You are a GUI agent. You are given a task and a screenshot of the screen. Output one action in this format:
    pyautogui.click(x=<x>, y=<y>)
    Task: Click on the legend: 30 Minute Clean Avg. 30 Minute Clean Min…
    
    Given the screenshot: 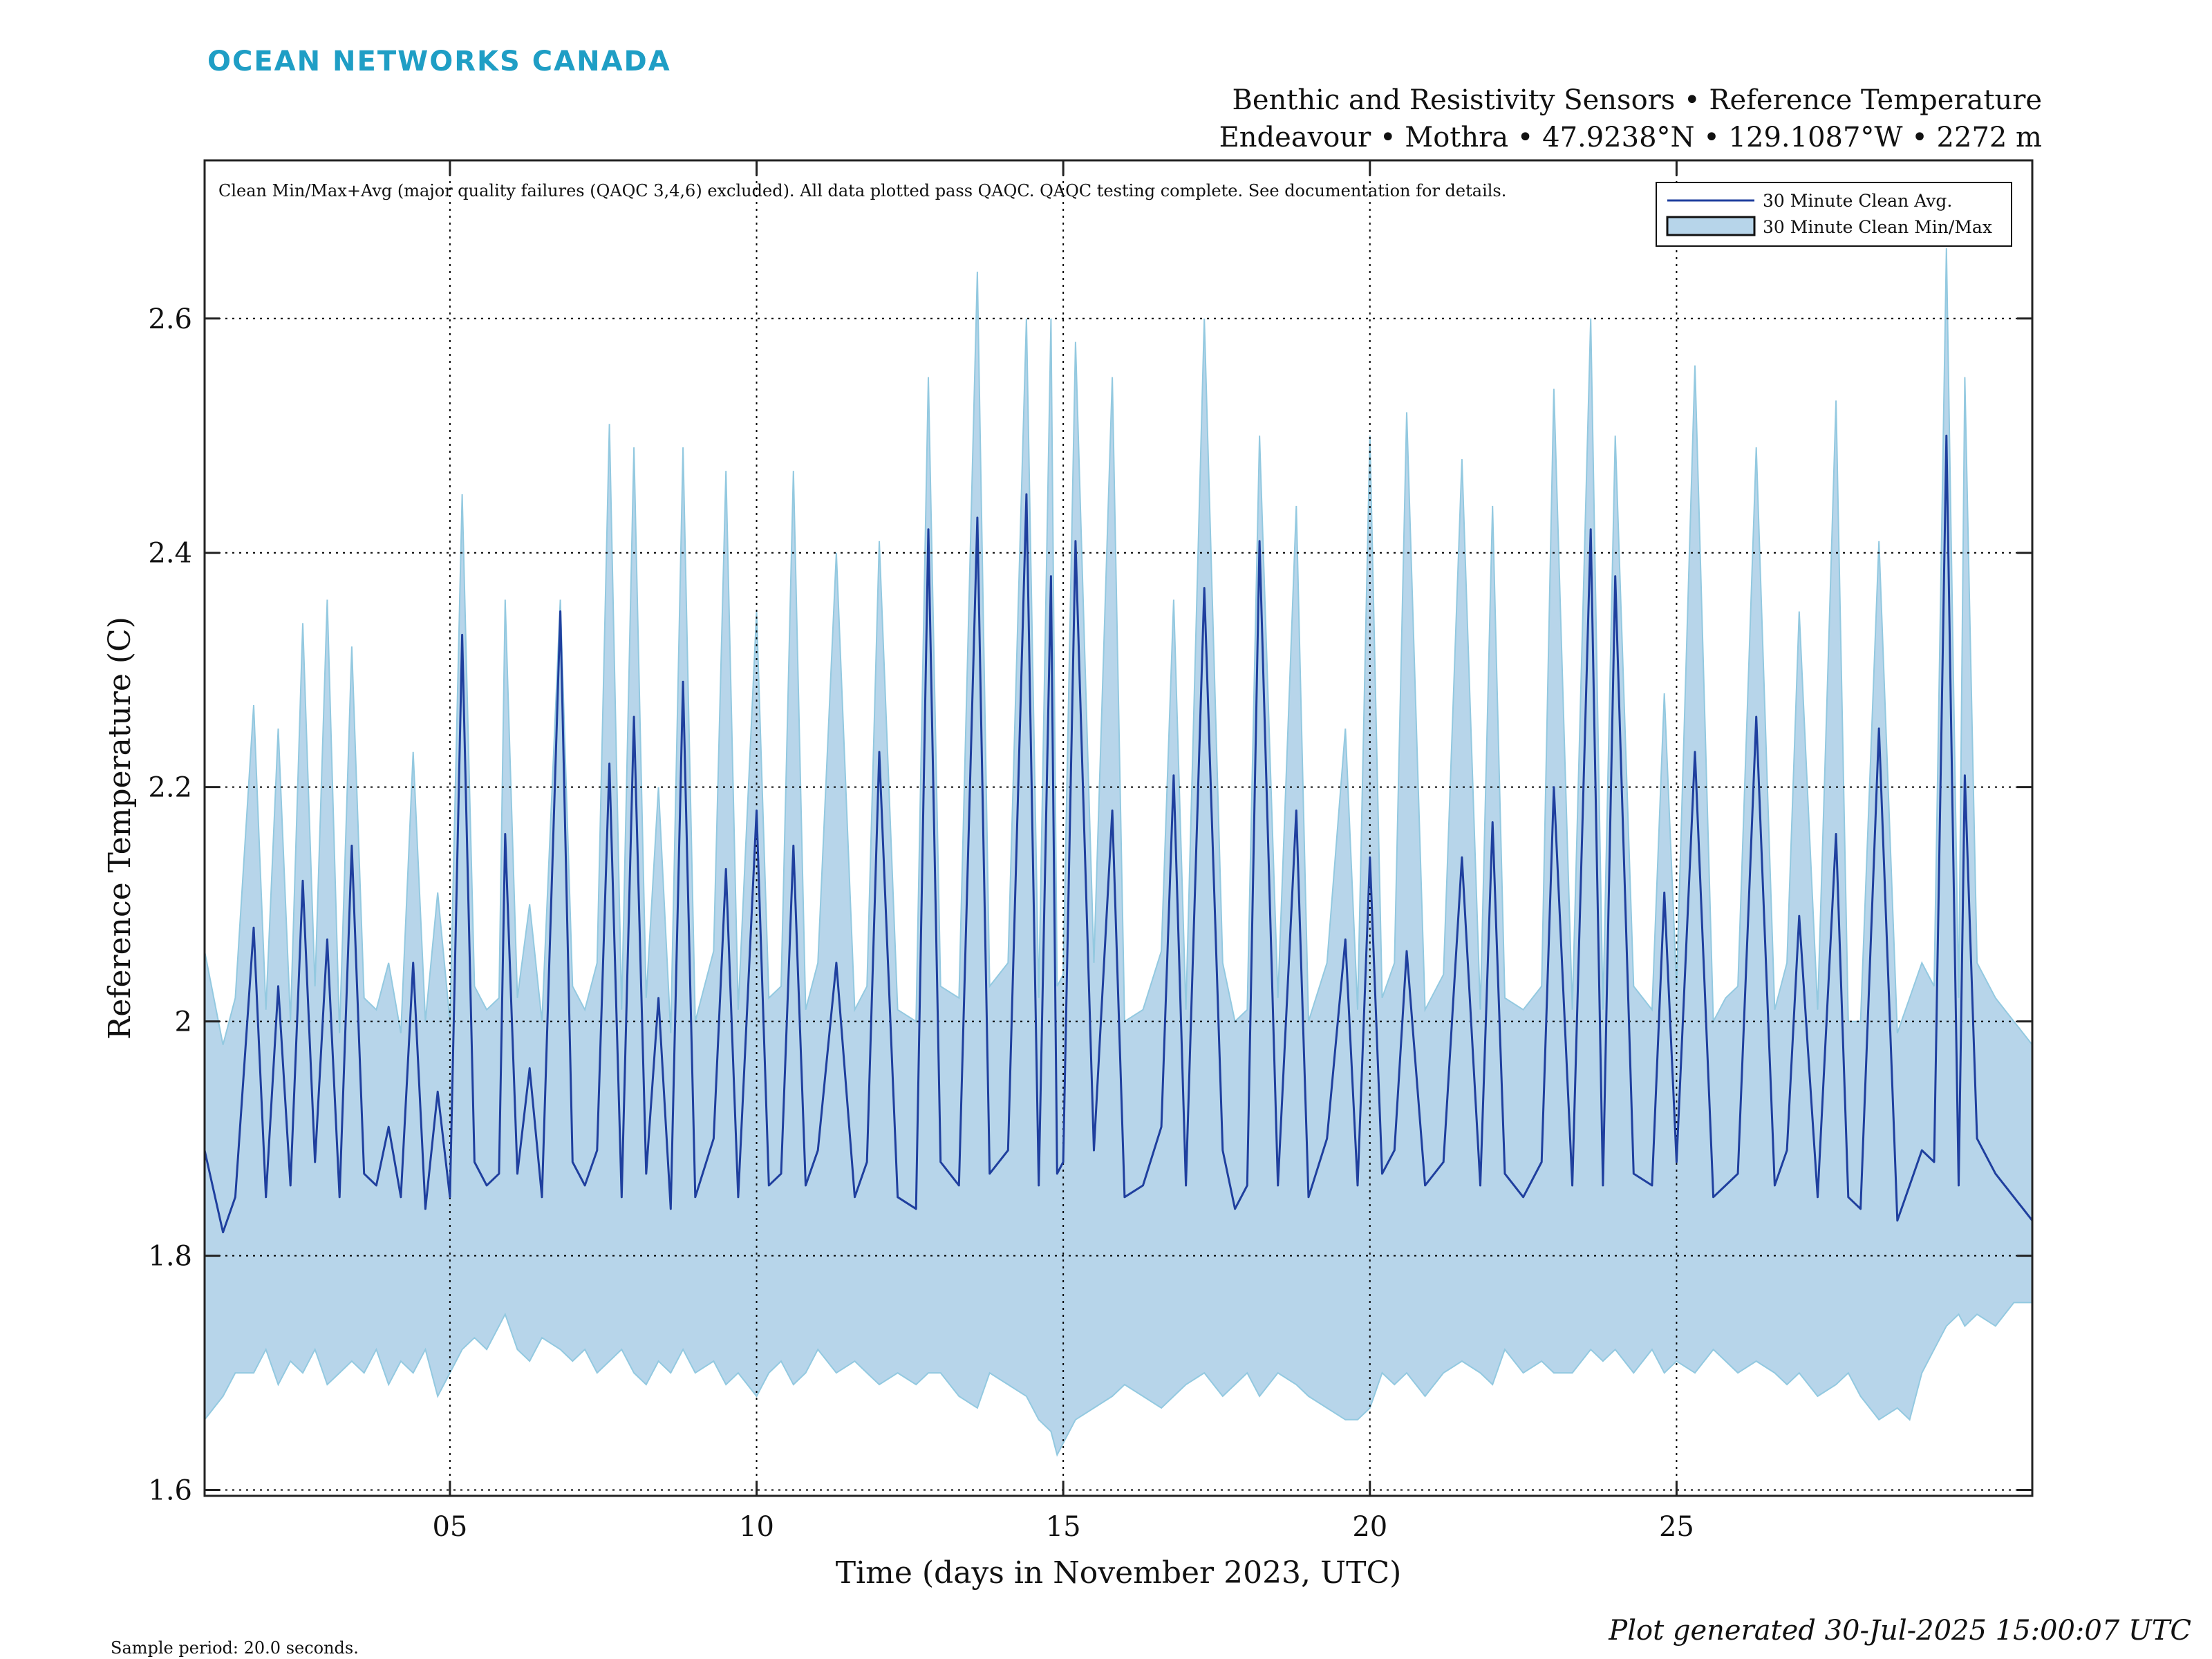 What is the action you would take?
    pyautogui.click(x=1834, y=215)
    